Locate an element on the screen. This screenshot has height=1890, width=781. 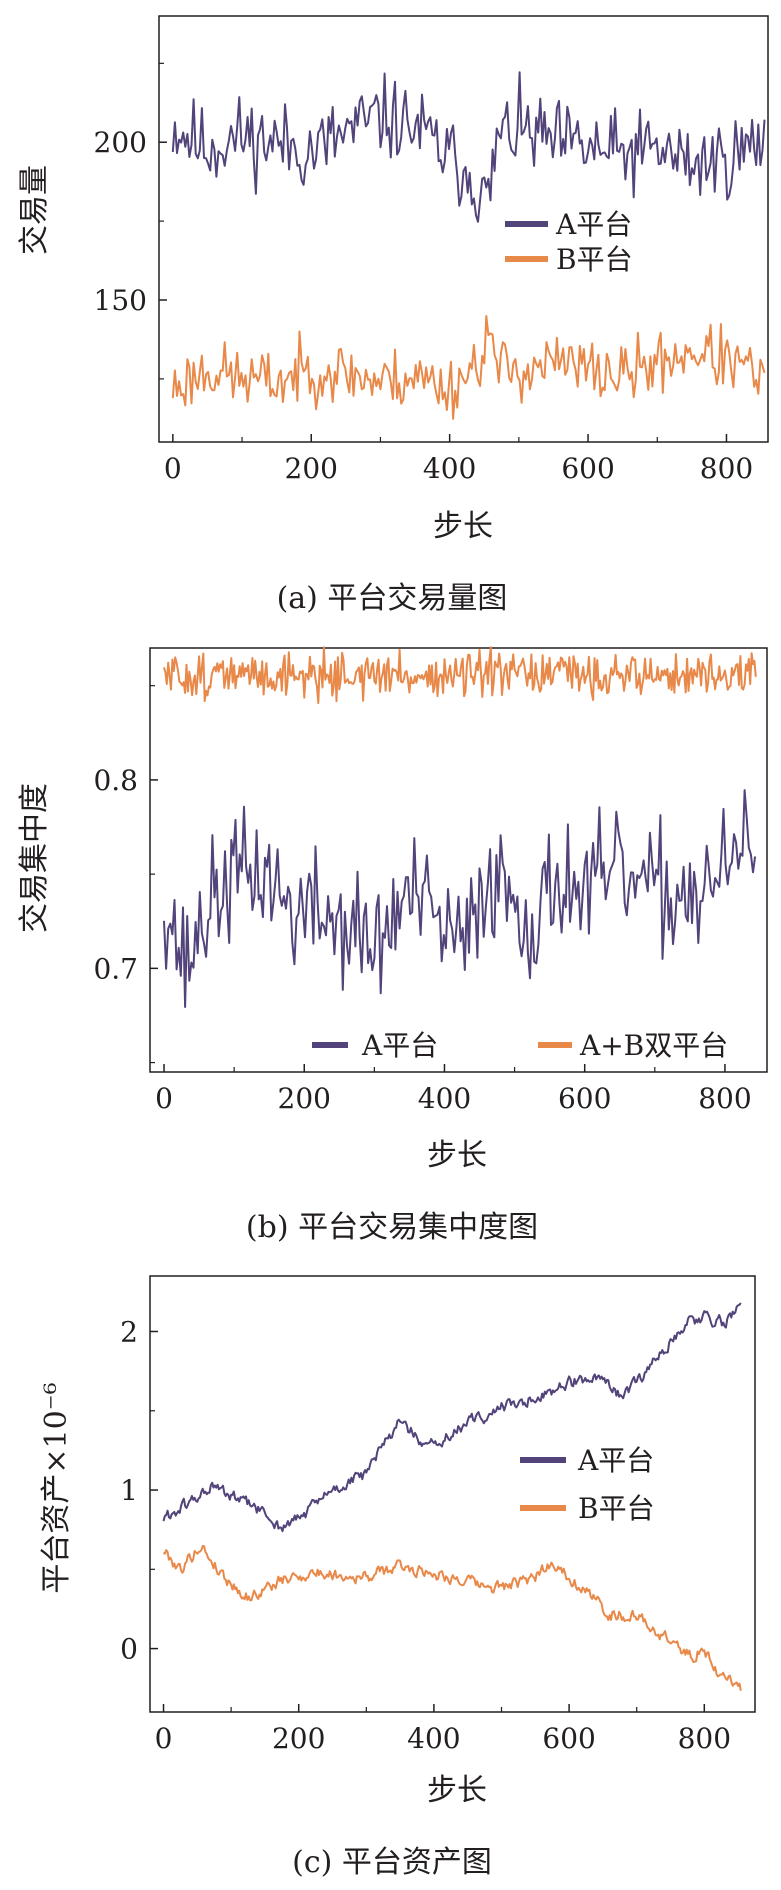
x-tick-label-a-3: 600 is located at coordinates (587, 468).